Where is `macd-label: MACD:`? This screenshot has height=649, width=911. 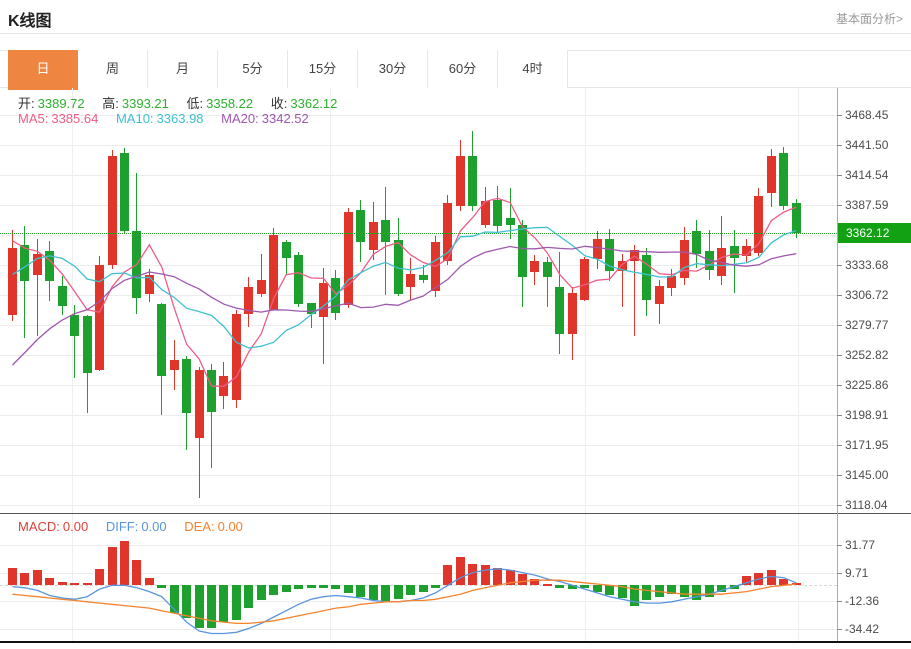 macd-label: MACD: is located at coordinates (39, 526).